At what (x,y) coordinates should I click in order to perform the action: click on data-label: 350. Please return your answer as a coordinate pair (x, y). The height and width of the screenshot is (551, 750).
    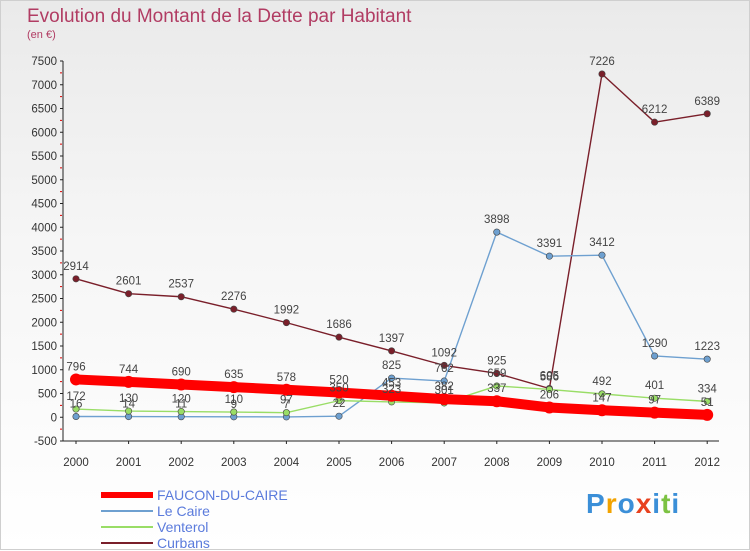
    Looking at the image, I should click on (338, 389).